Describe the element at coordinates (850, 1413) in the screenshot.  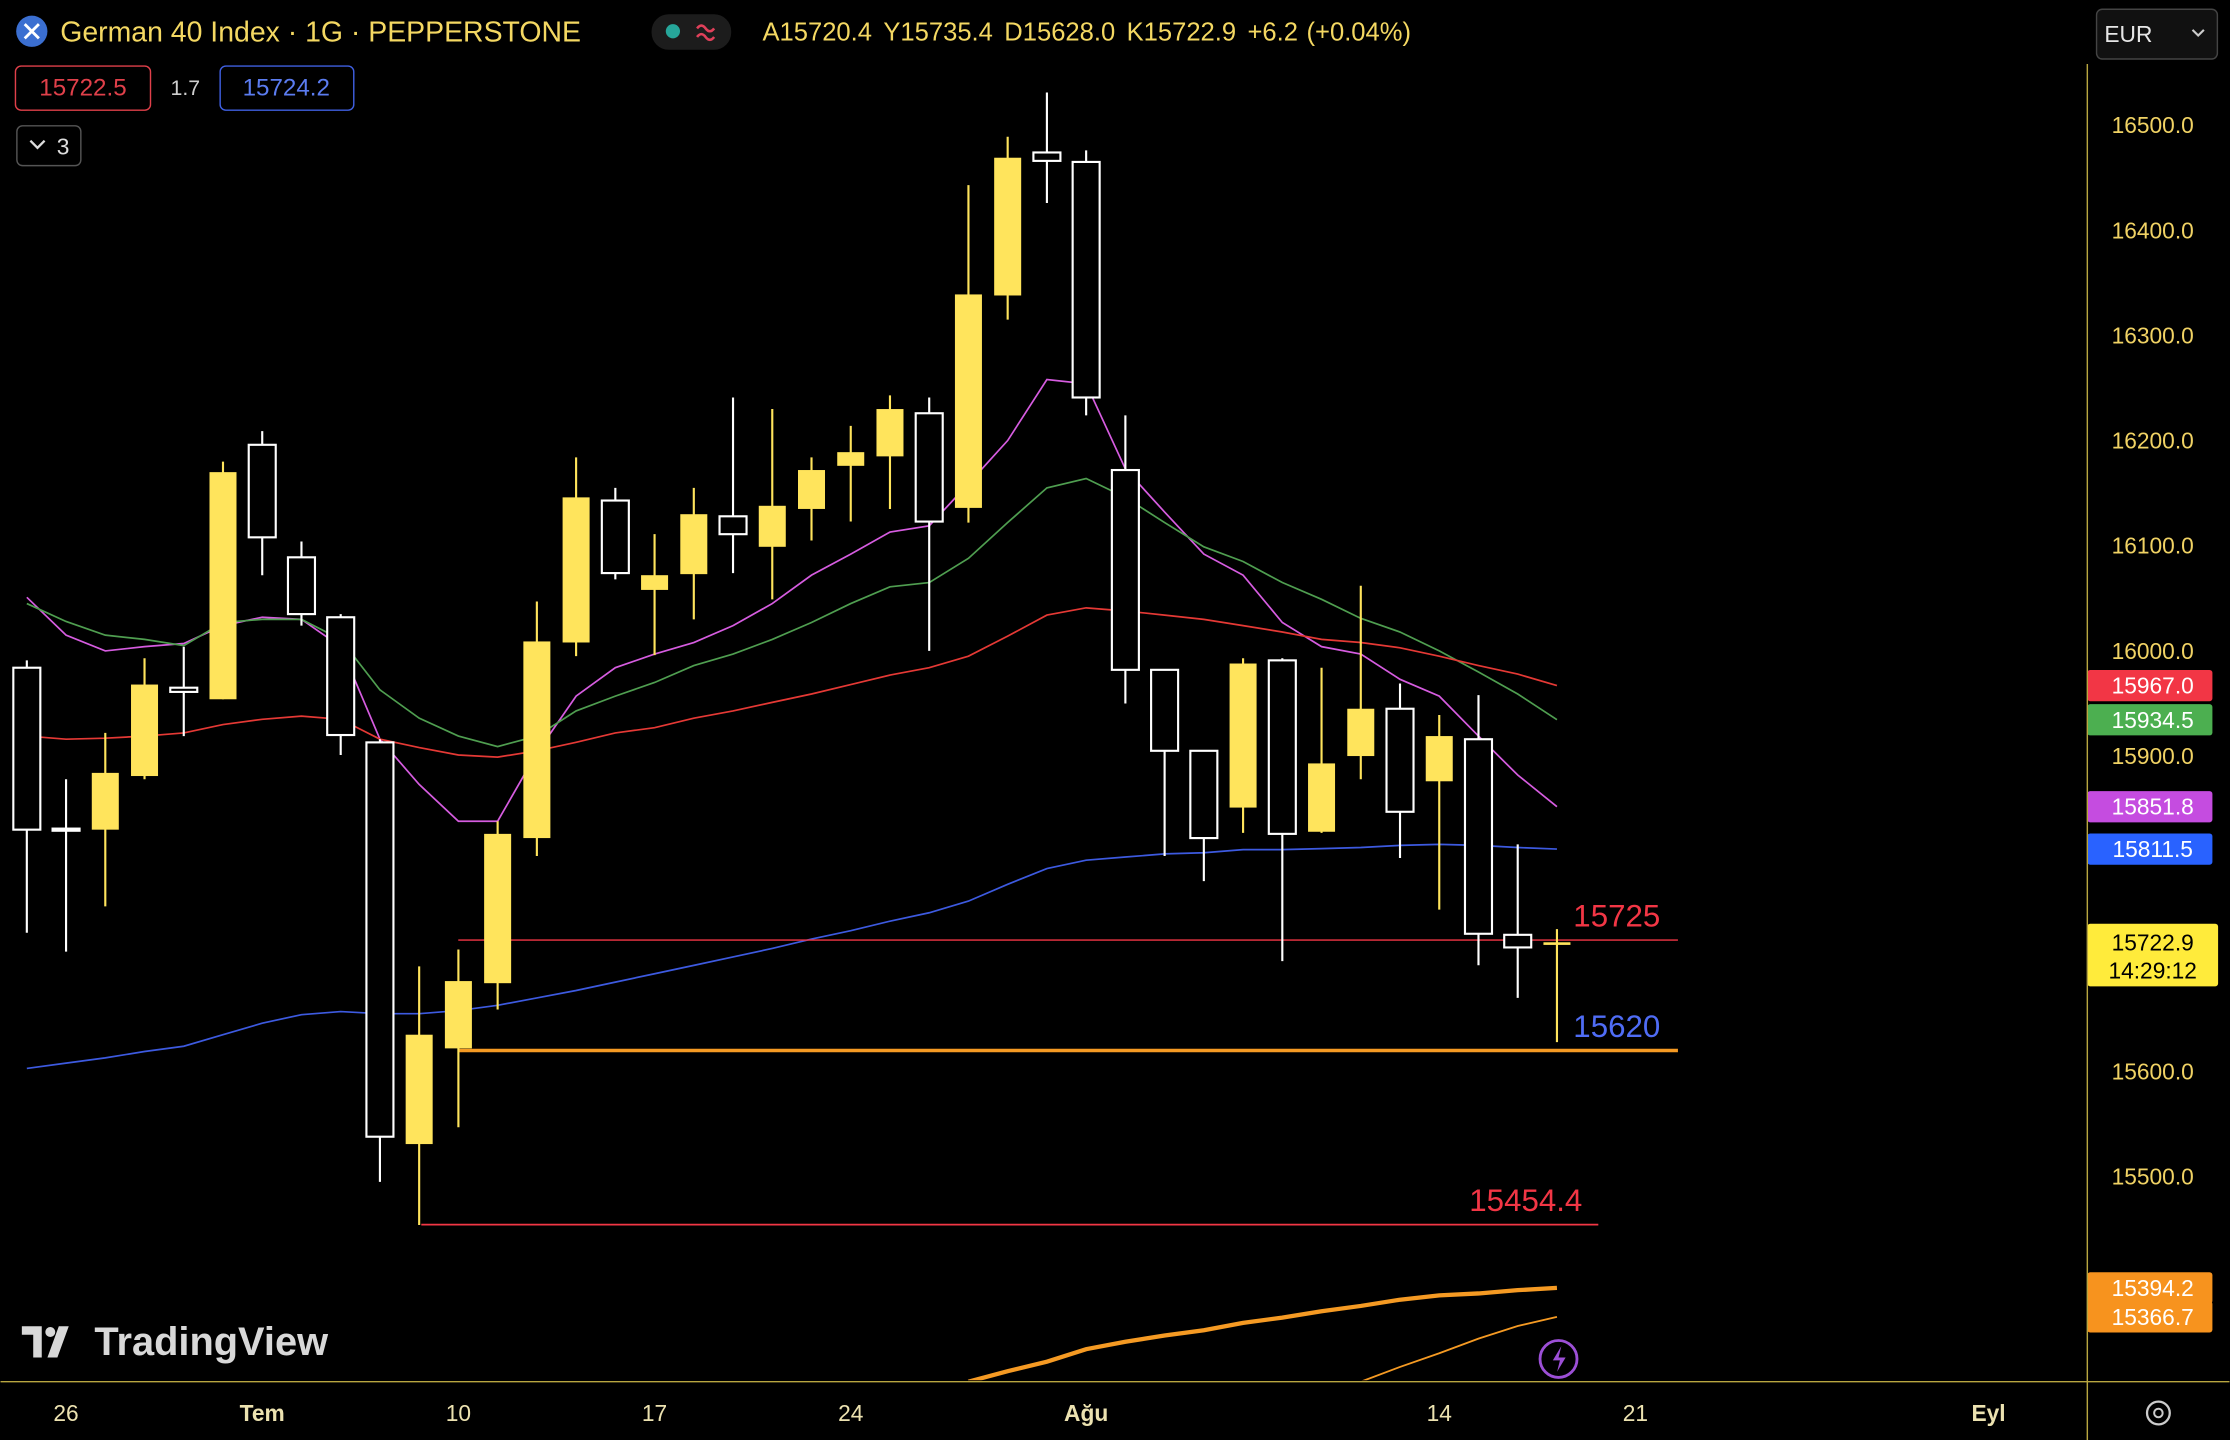
I see `x-tick-label: 24` at that location.